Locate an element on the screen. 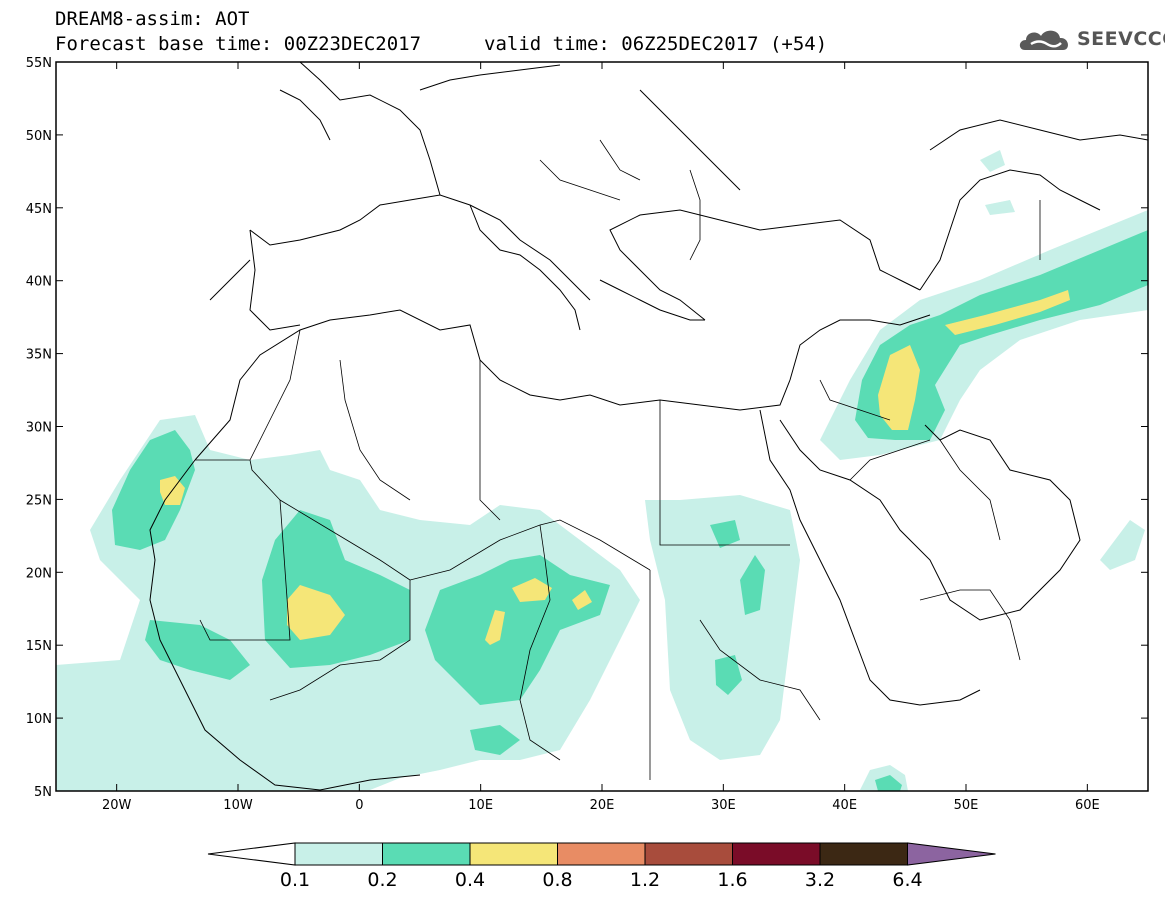 This screenshot has height=905, width=1165. lon-tick-label: 40E is located at coordinates (844, 805).